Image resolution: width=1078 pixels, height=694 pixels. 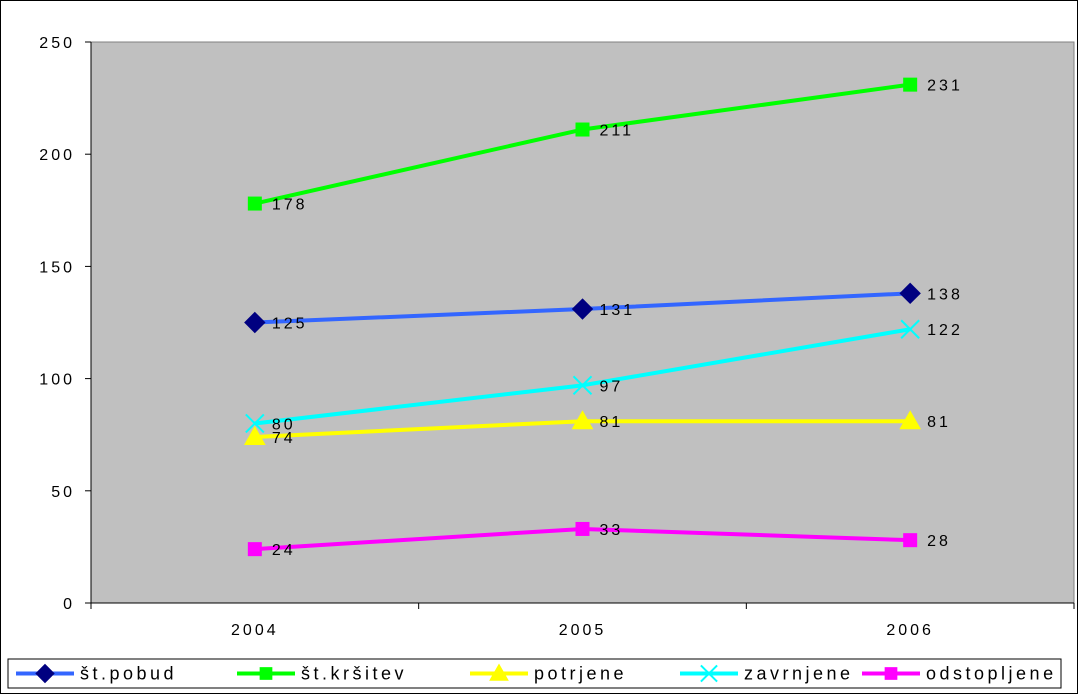 What do you see at coordinates (57, 267) in the screenshot?
I see `y-tick-label: 150` at bounding box center [57, 267].